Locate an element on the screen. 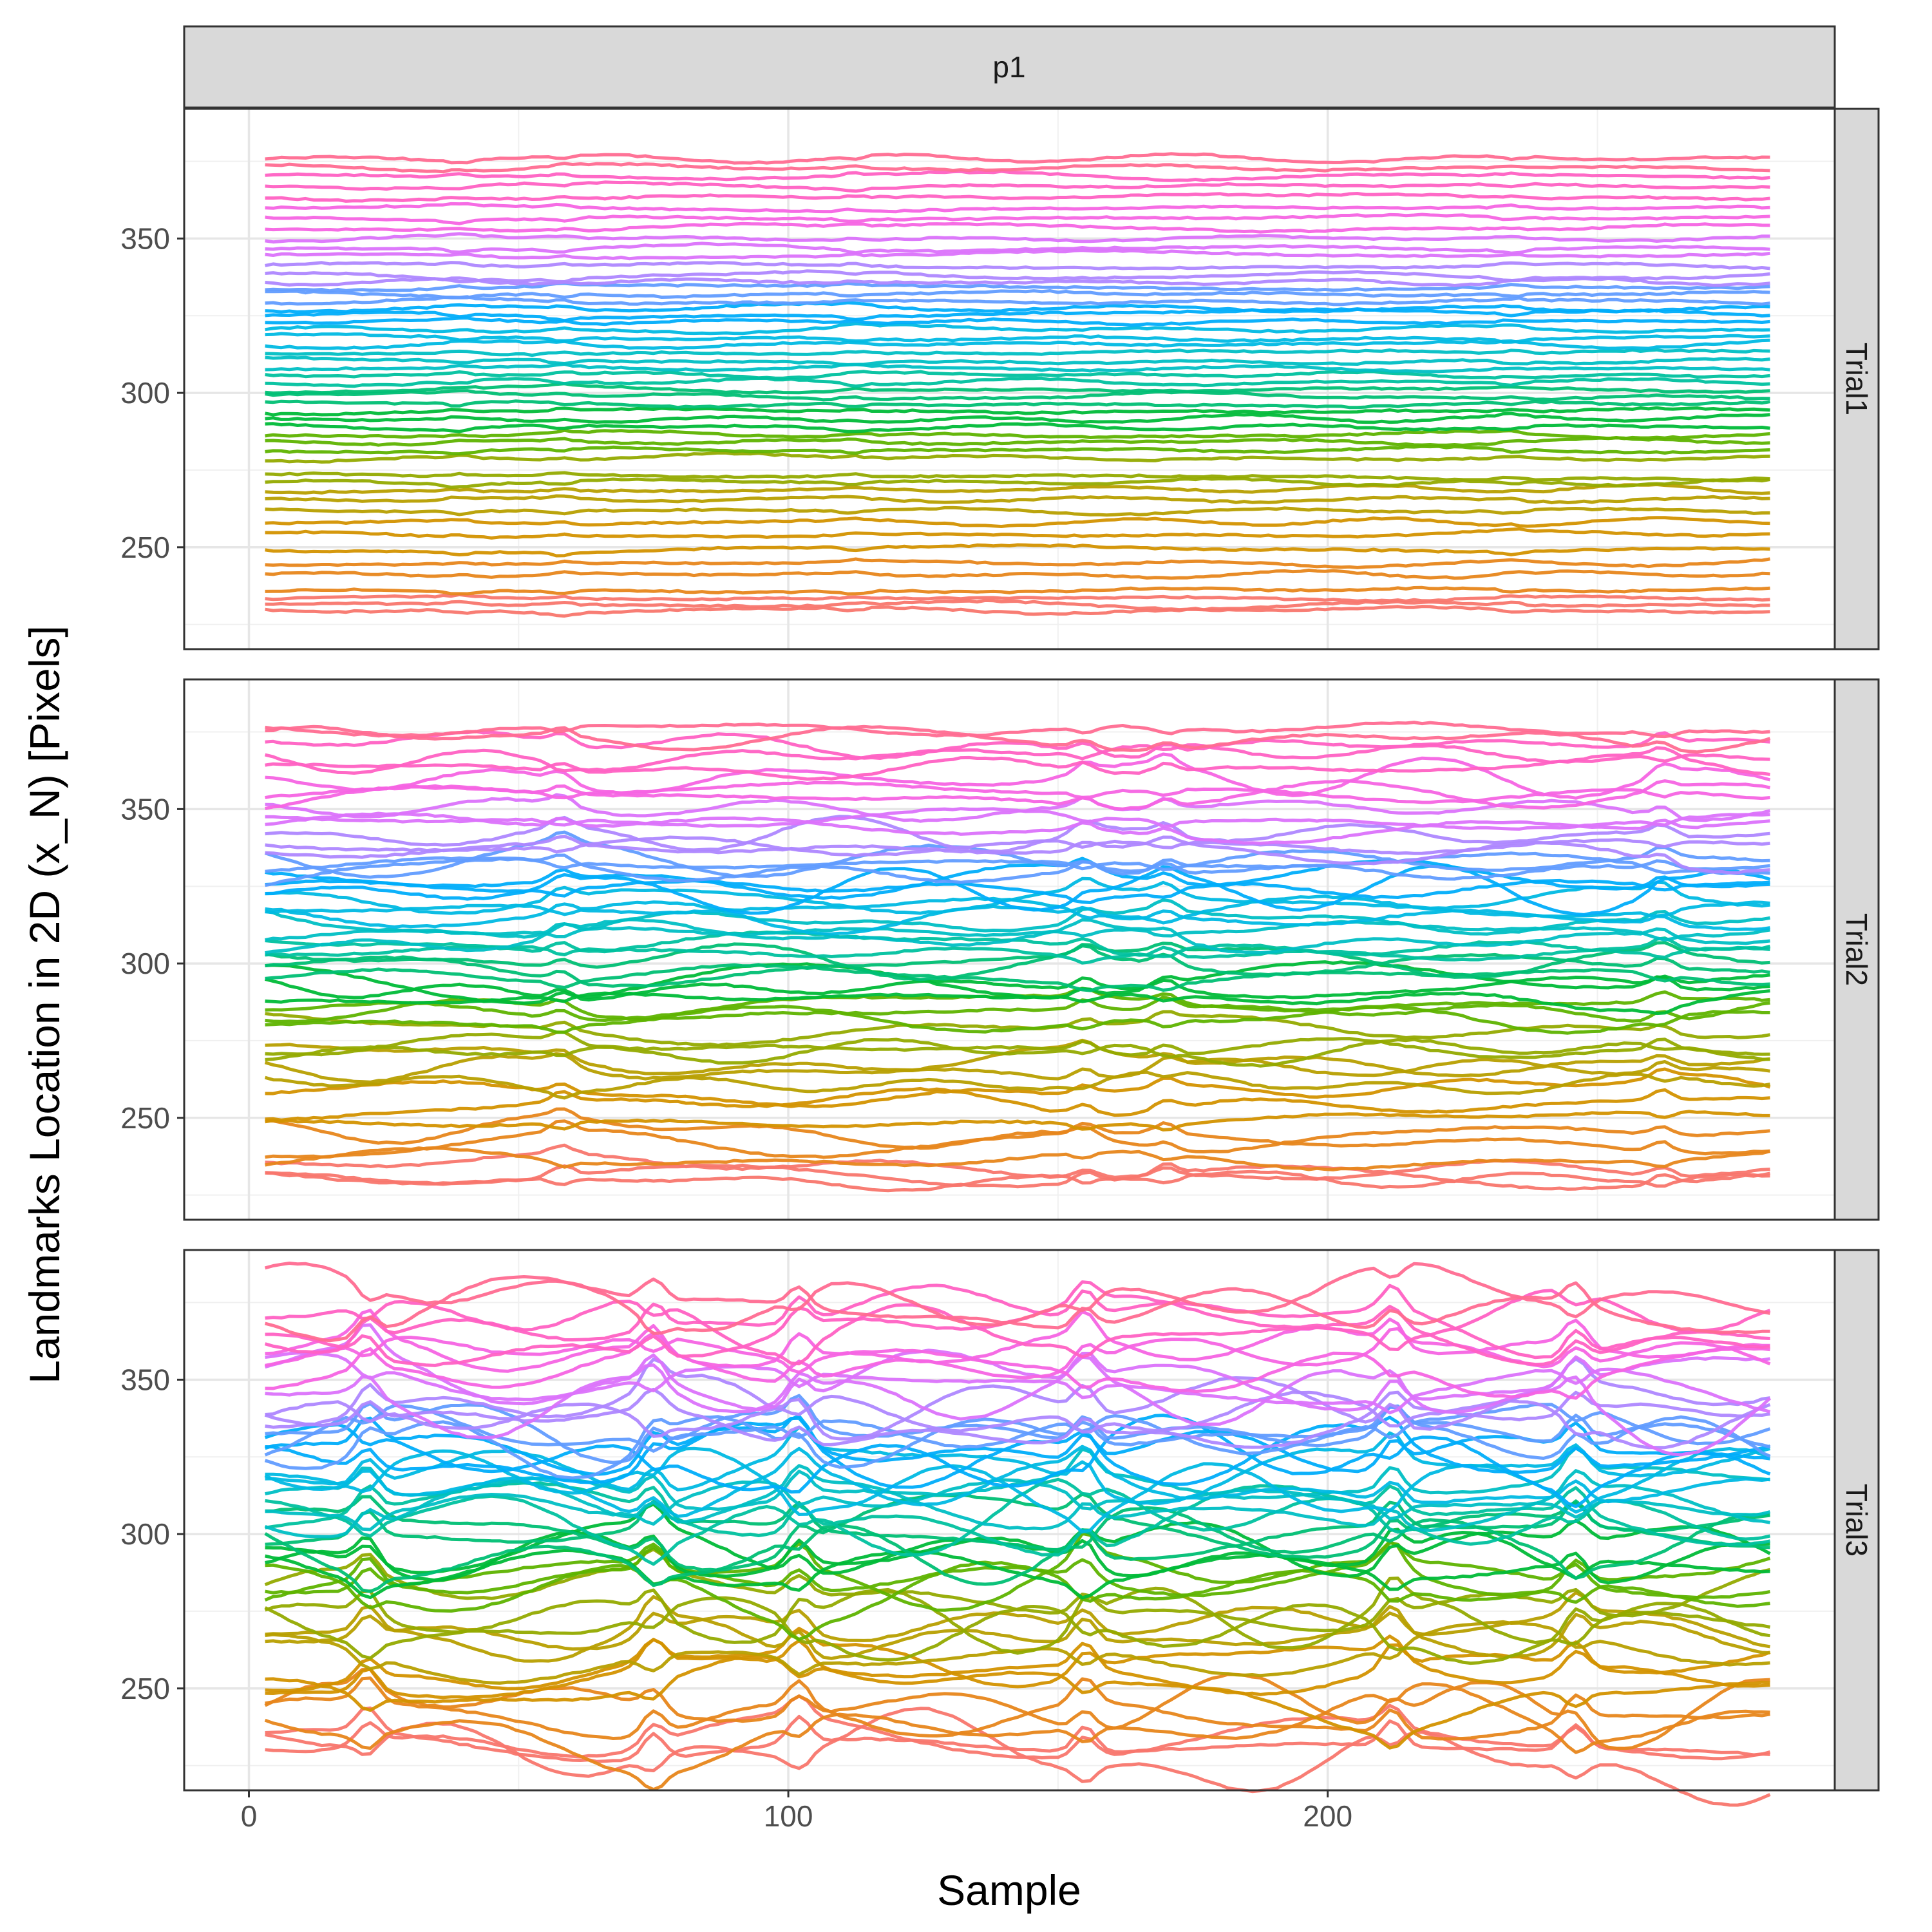 The width and height of the screenshot is (1932, 1932). facet-strip-label: Trial1 is located at coordinates (1857, 379).